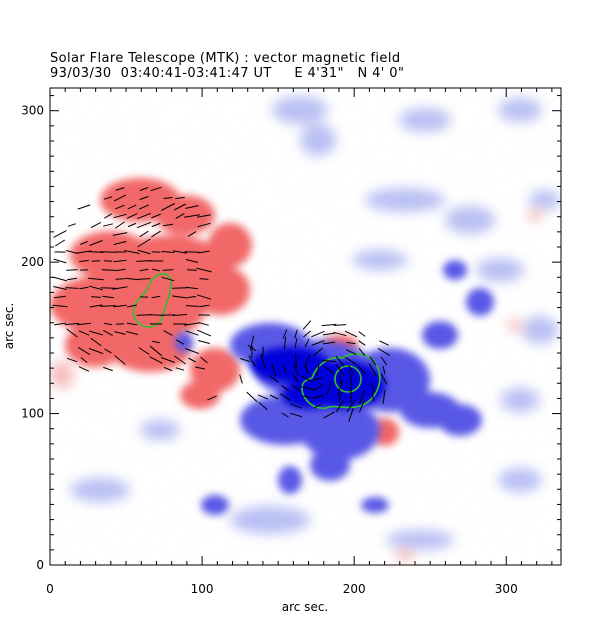  Describe the element at coordinates (50, 589) in the screenshot. I see `x-tick-label: 0` at that location.